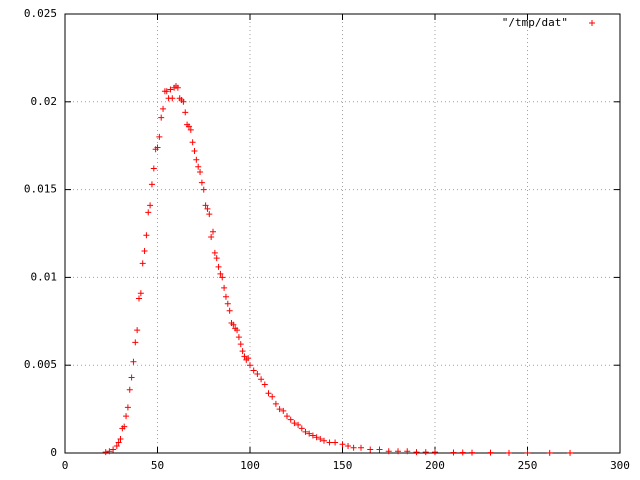 This screenshot has width=640, height=480. What do you see at coordinates (535, 22) in the screenshot?
I see `legend-label: "/tmp/dat"` at bounding box center [535, 22].